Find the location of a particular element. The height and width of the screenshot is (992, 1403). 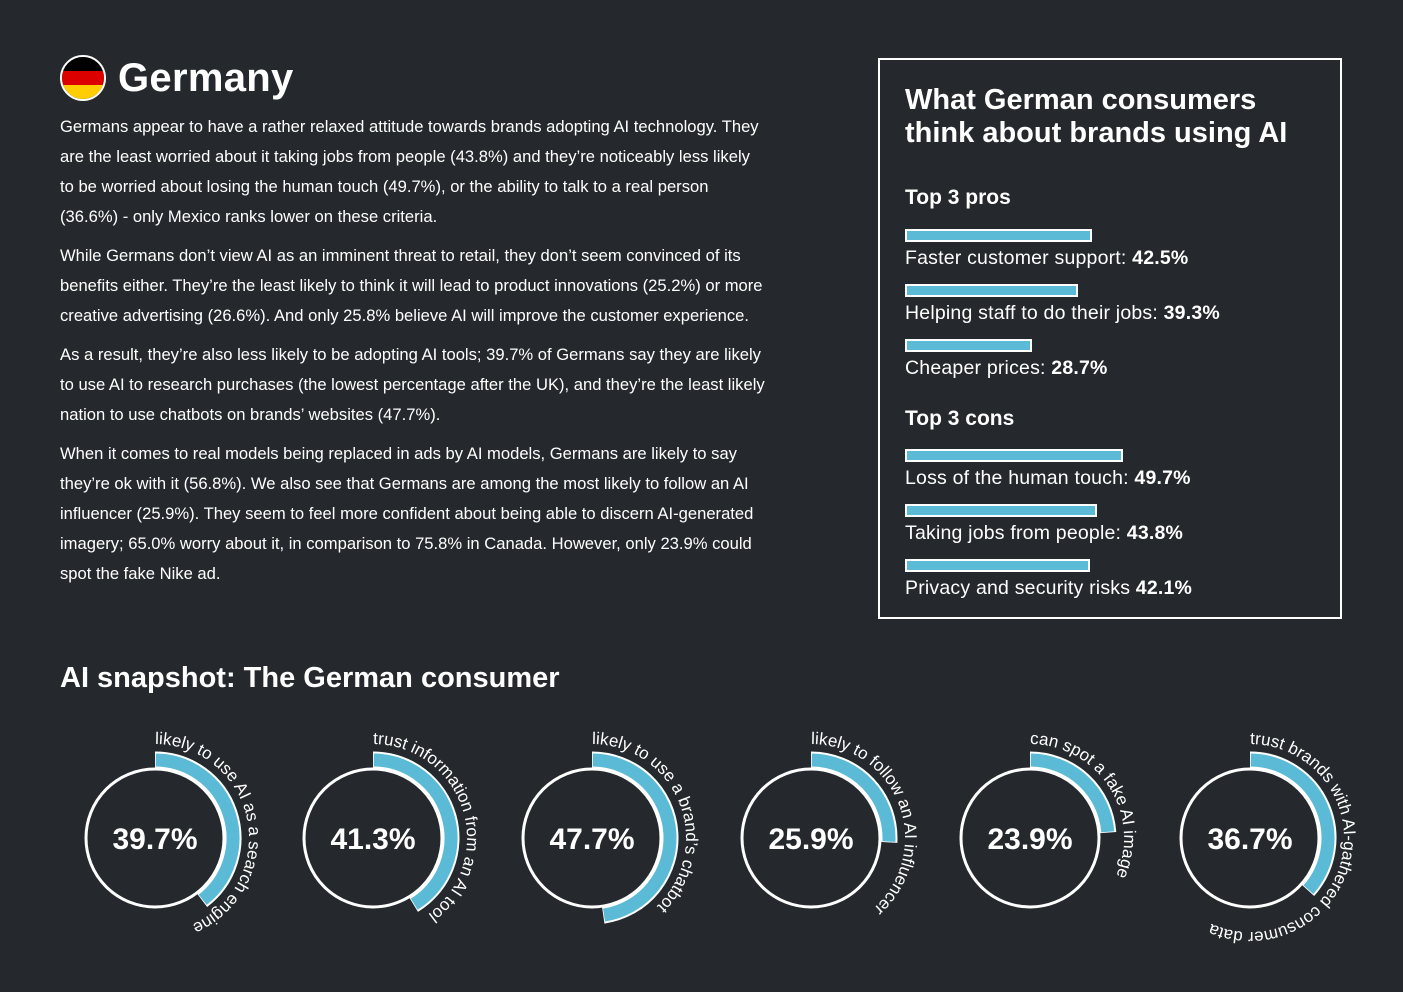

con-value: 49.7% is located at coordinates (1162, 478).